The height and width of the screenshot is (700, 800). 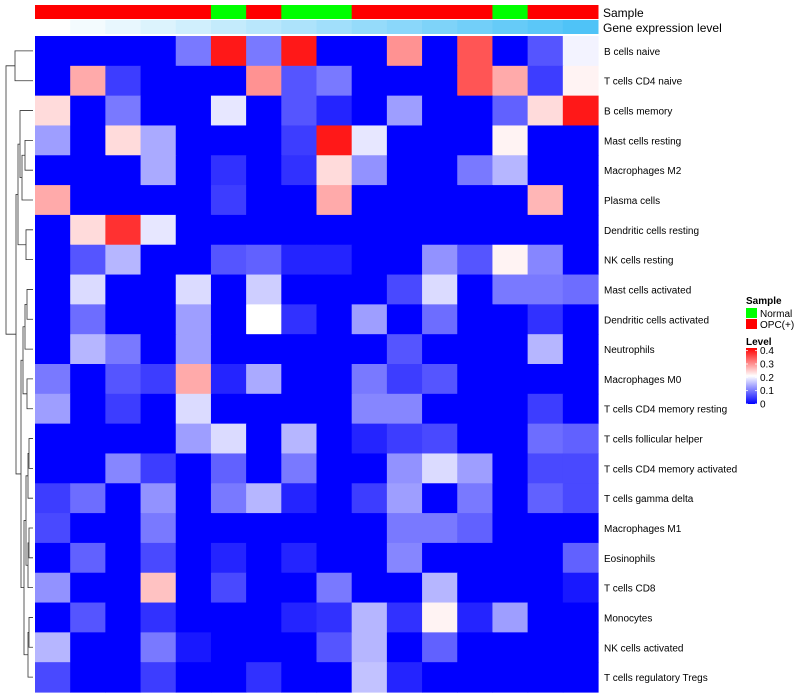 What do you see at coordinates (751, 324) in the screenshot?
I see `legend-opc-swatch` at bounding box center [751, 324].